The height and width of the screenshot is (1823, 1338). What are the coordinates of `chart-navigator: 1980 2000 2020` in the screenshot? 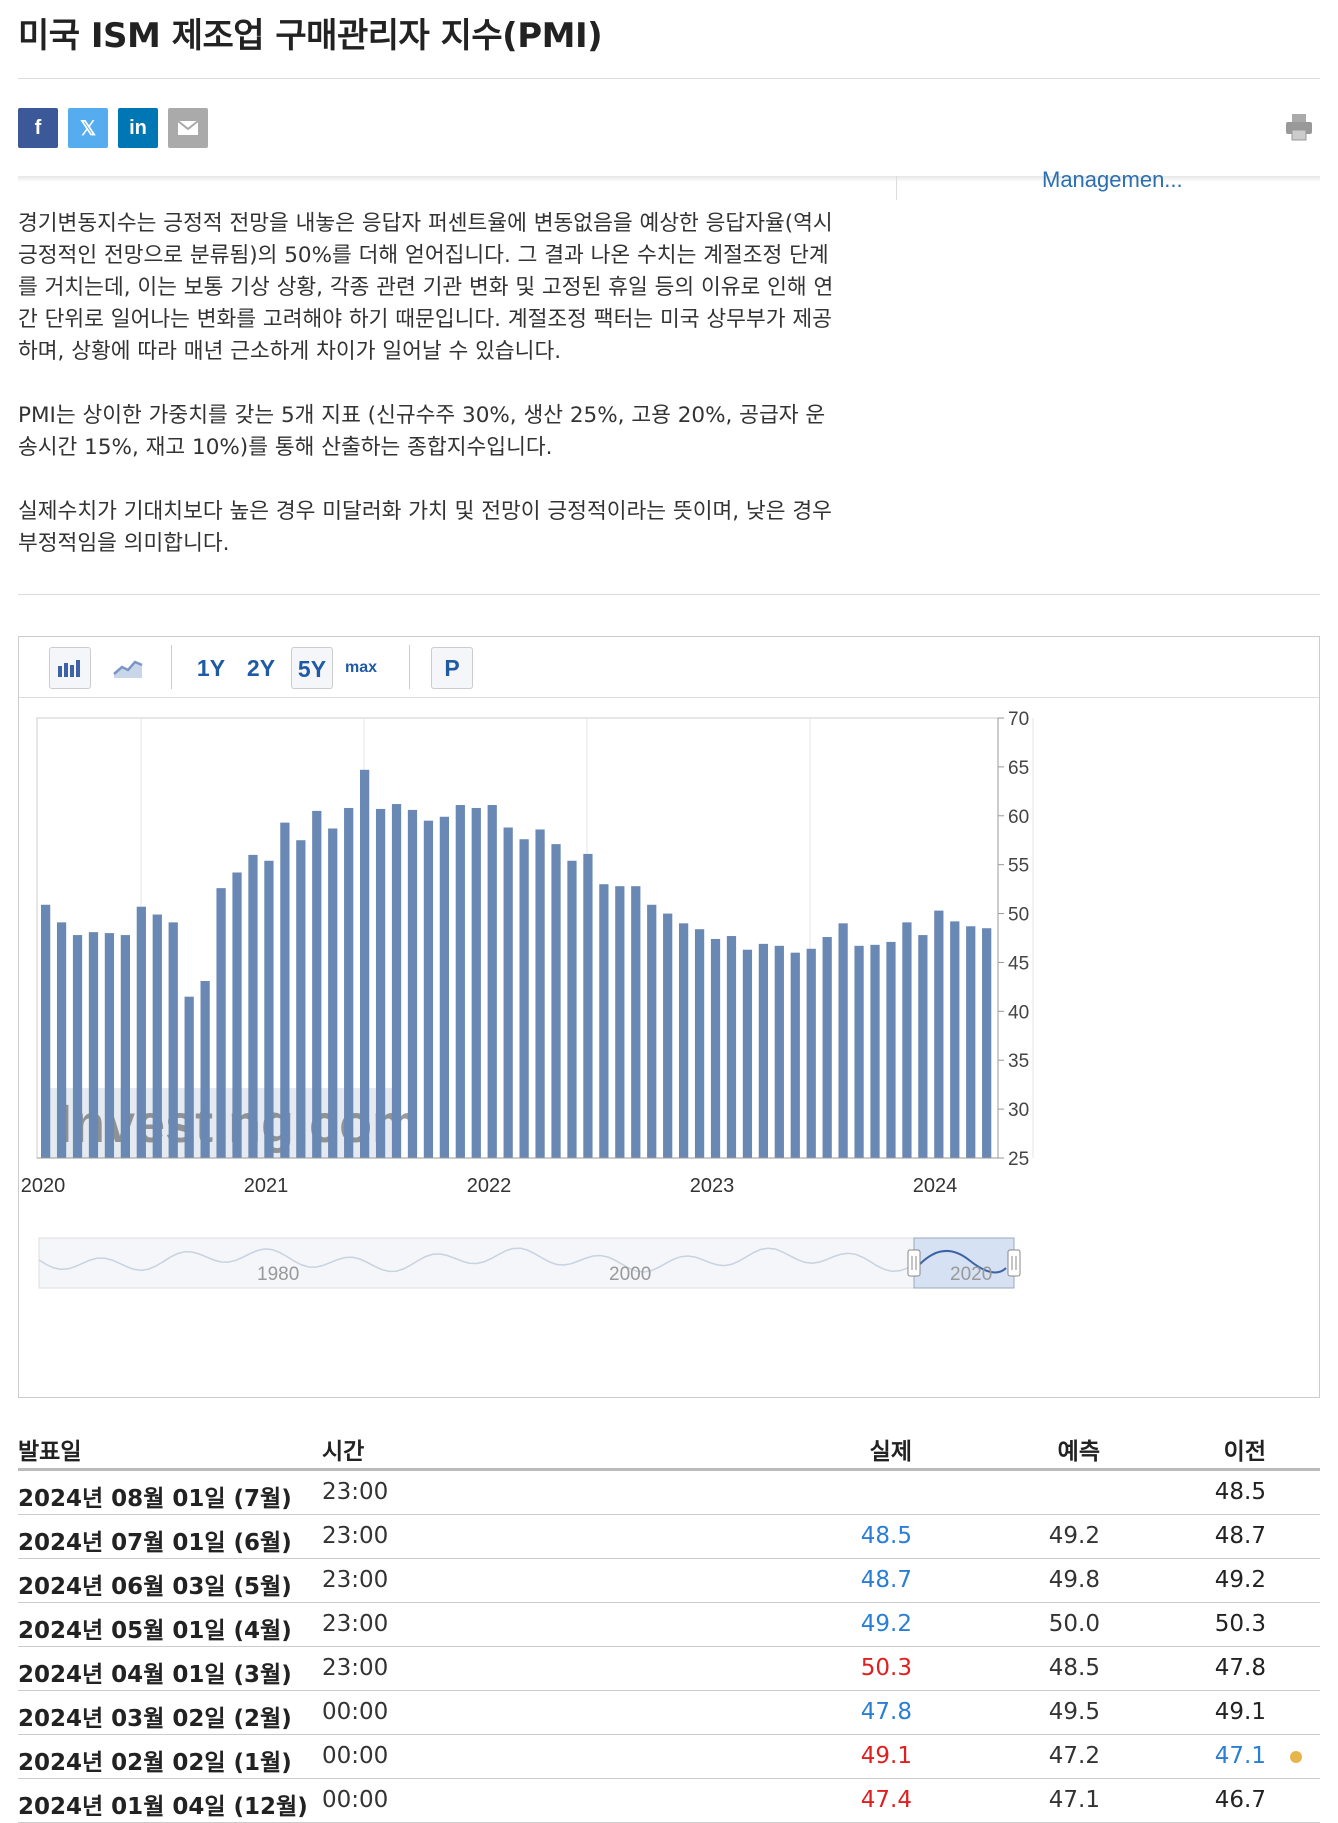 It's located at (529, 1263).